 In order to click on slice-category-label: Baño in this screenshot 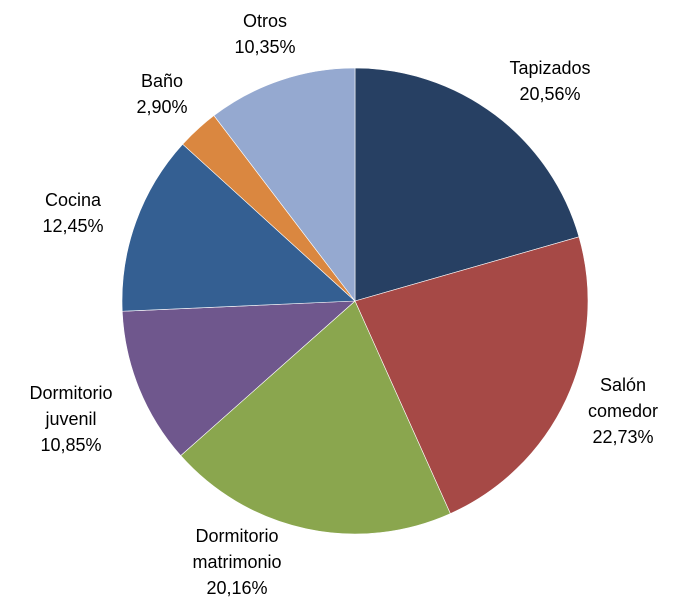, I will do `click(162, 81)`.